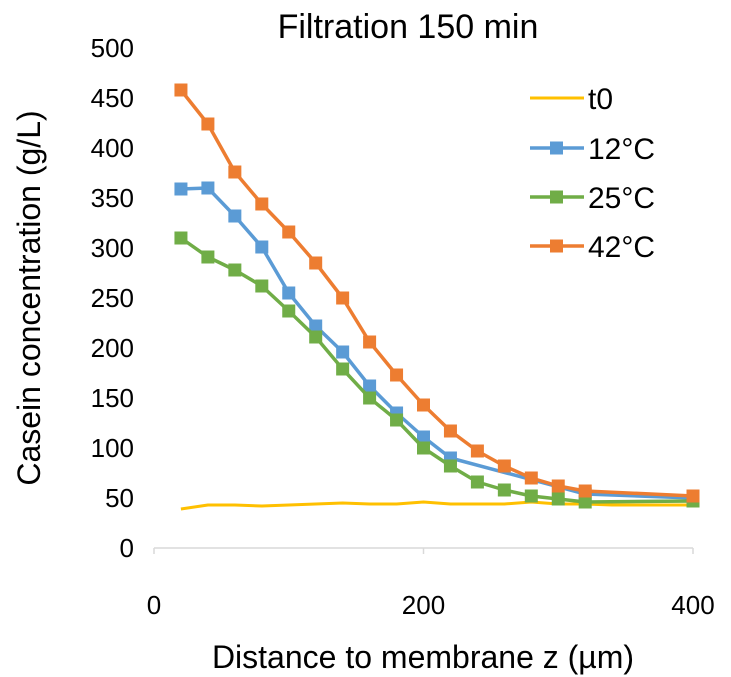 The width and height of the screenshot is (731, 677). Describe the element at coordinates (112, 198) in the screenshot. I see `y-tick-label: 350` at that location.